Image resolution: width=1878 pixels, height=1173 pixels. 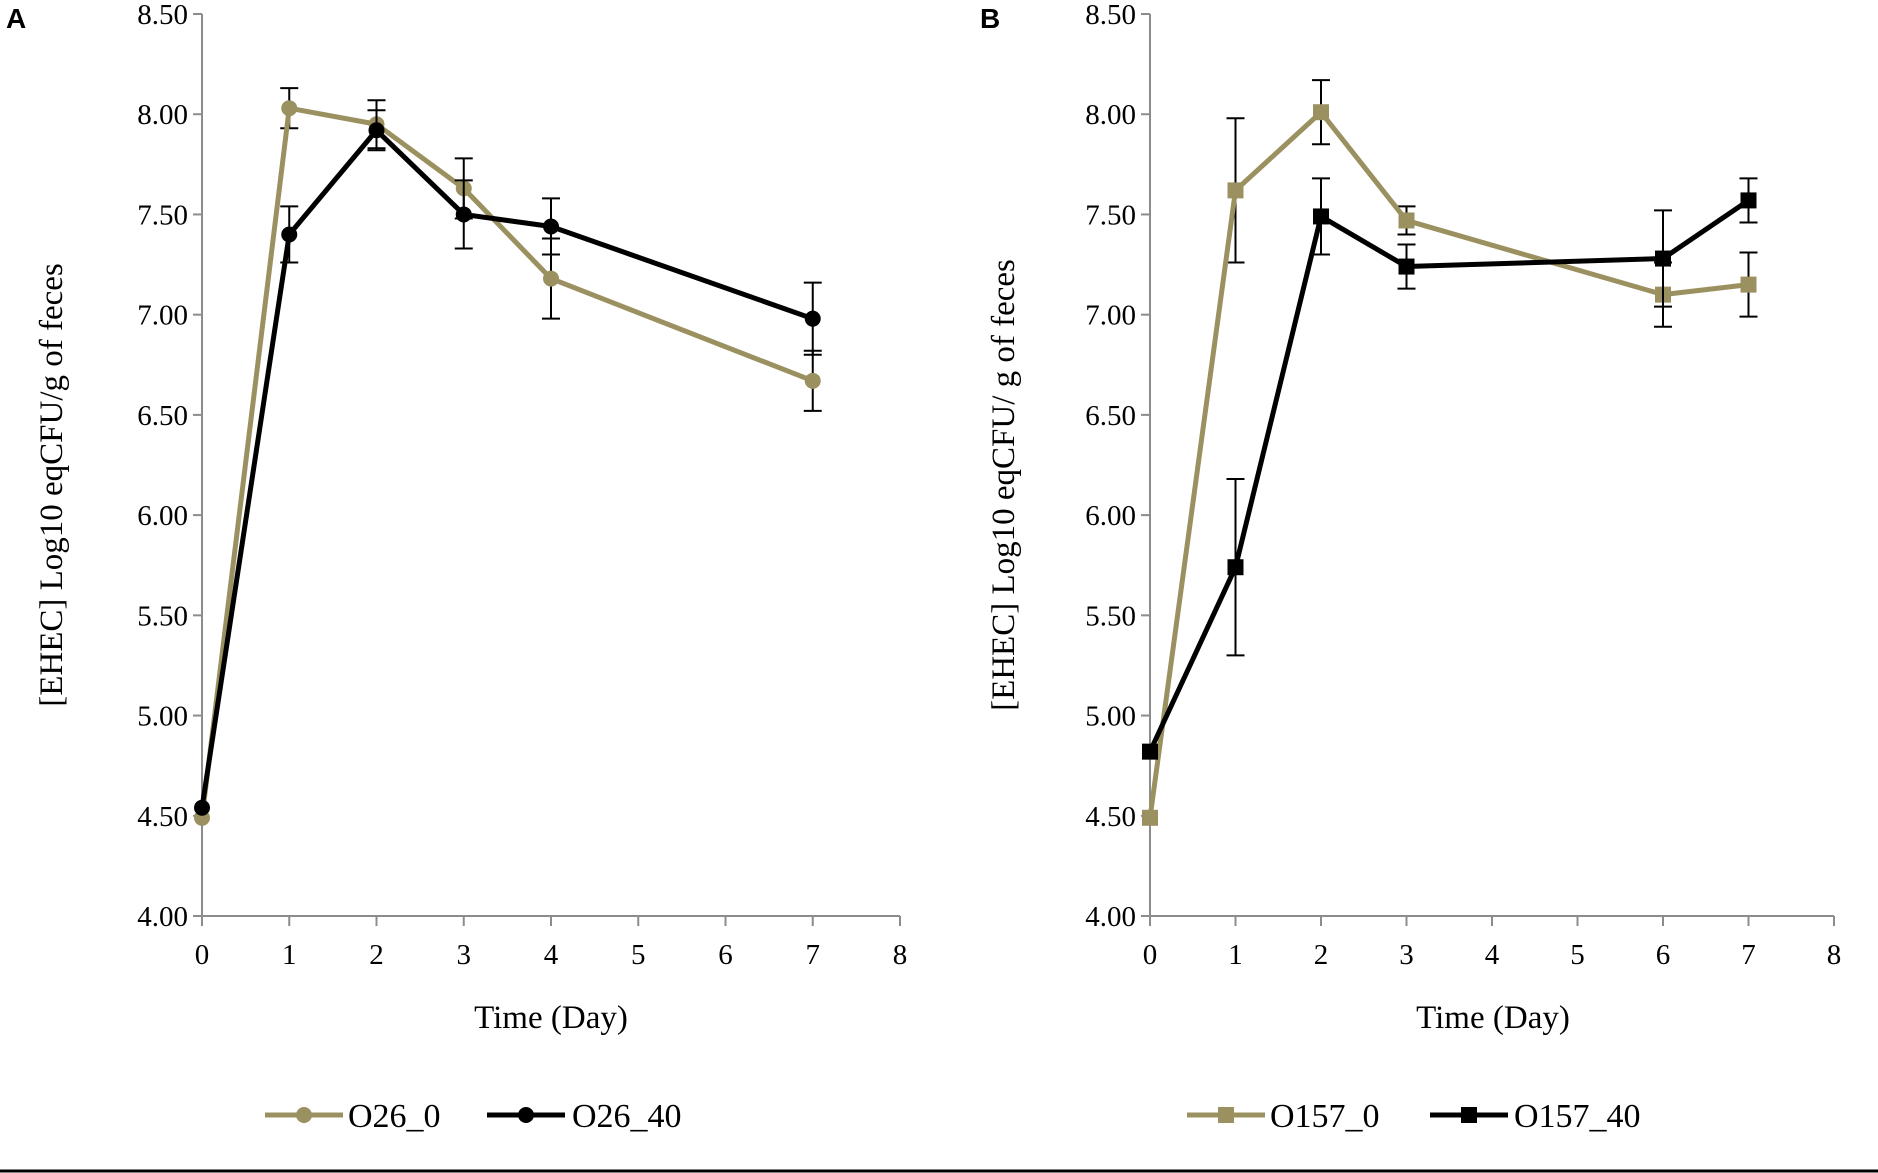 I want to click on y-axis-title: [EHEC] Log10 eqCFU/g of feces, so click(x=52, y=485).